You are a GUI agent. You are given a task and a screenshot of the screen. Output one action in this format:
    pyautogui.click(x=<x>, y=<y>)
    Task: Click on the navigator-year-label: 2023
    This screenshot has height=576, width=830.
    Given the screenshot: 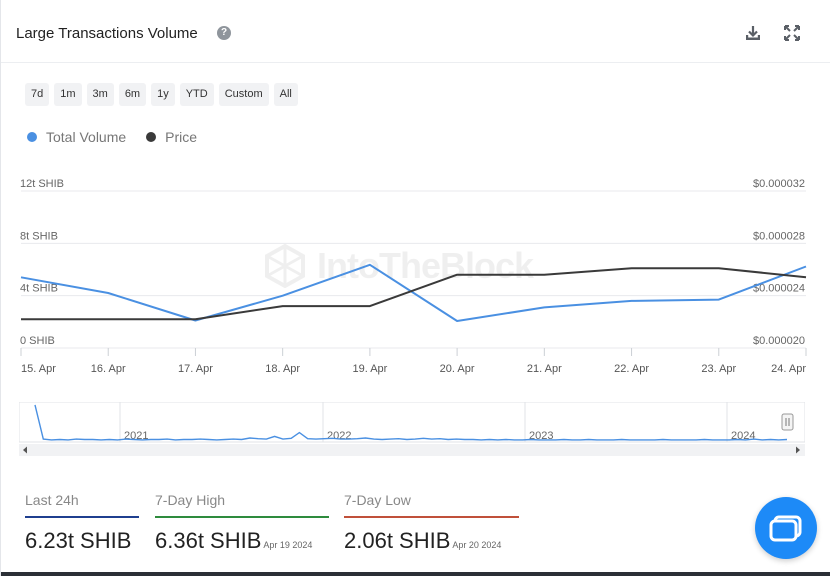 What is the action you would take?
    pyautogui.click(x=541, y=436)
    